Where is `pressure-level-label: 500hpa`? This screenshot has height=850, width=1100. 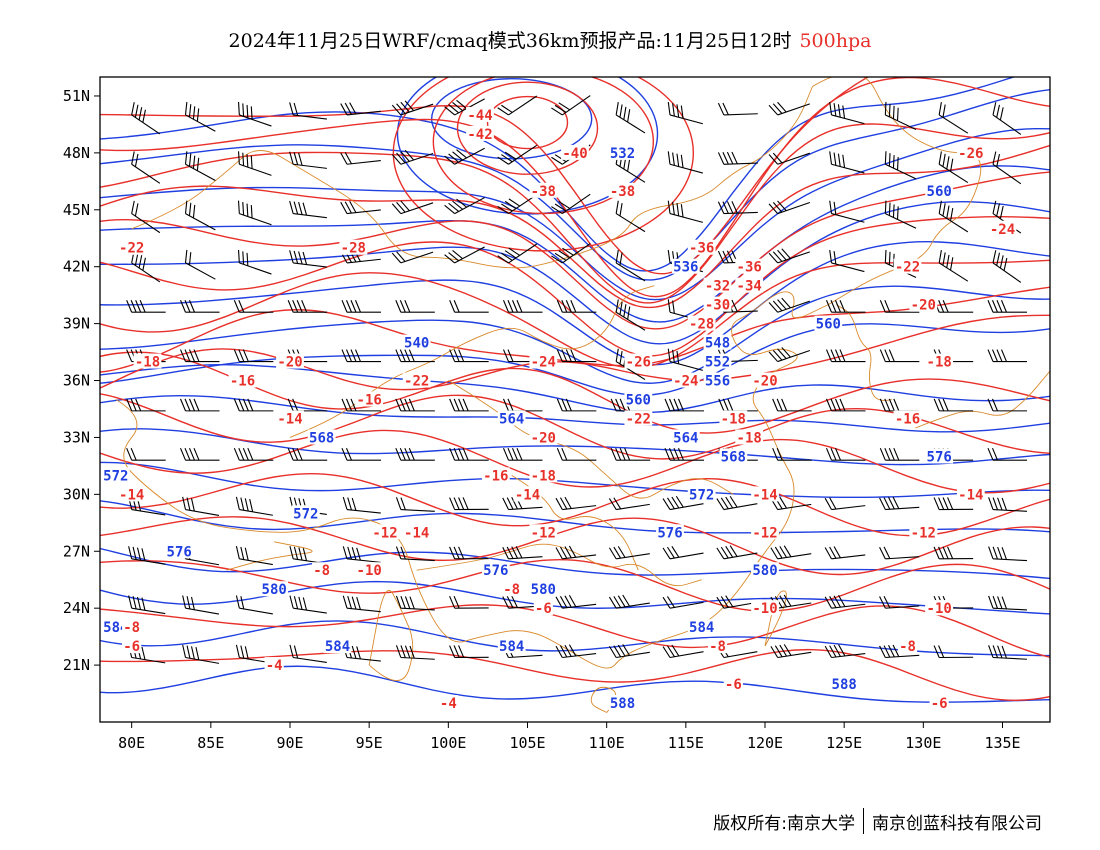
pressure-level-label: 500hpa is located at coordinates (835, 41).